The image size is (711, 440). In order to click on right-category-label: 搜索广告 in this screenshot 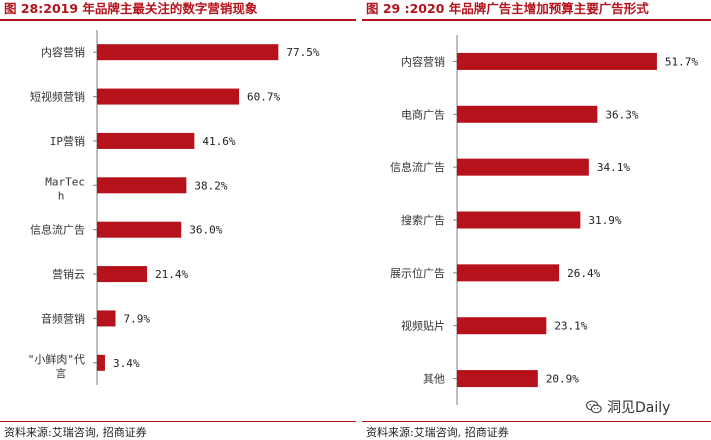, I will do `click(423, 220)`.